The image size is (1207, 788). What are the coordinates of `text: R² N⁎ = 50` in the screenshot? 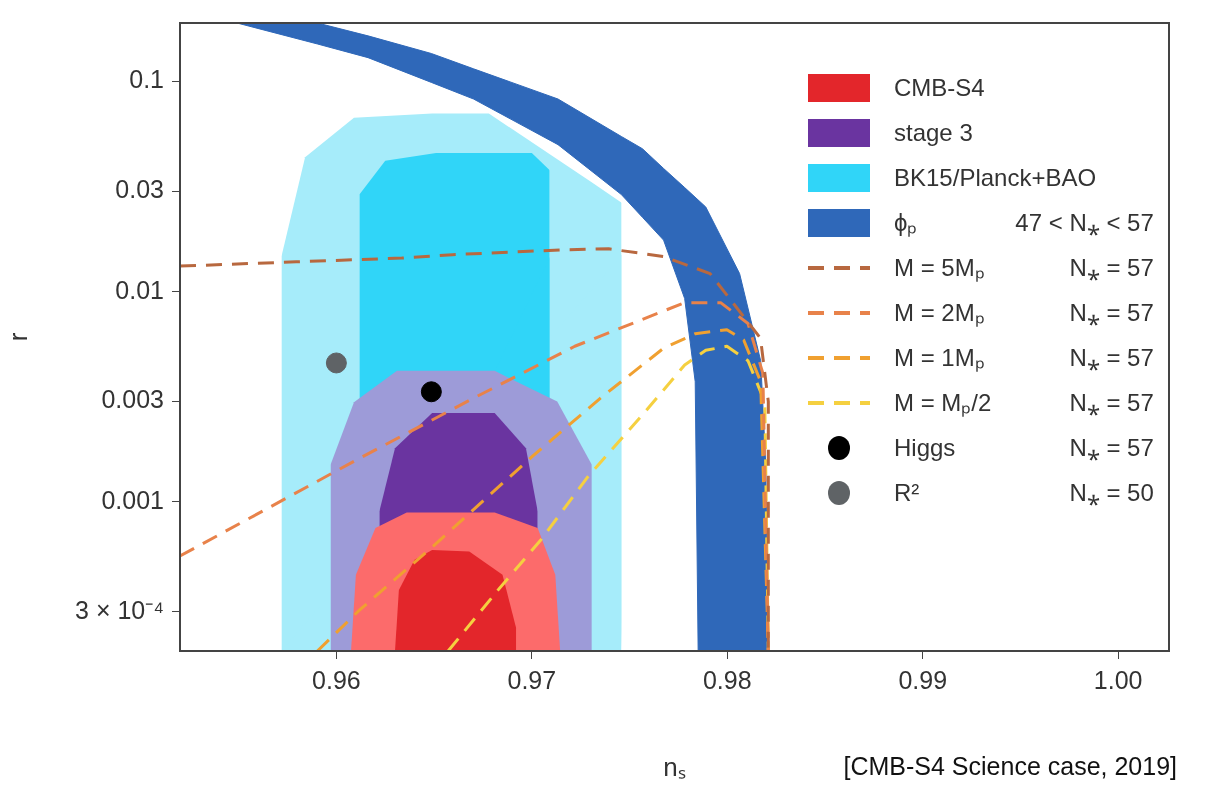 It's located at (1024, 492).